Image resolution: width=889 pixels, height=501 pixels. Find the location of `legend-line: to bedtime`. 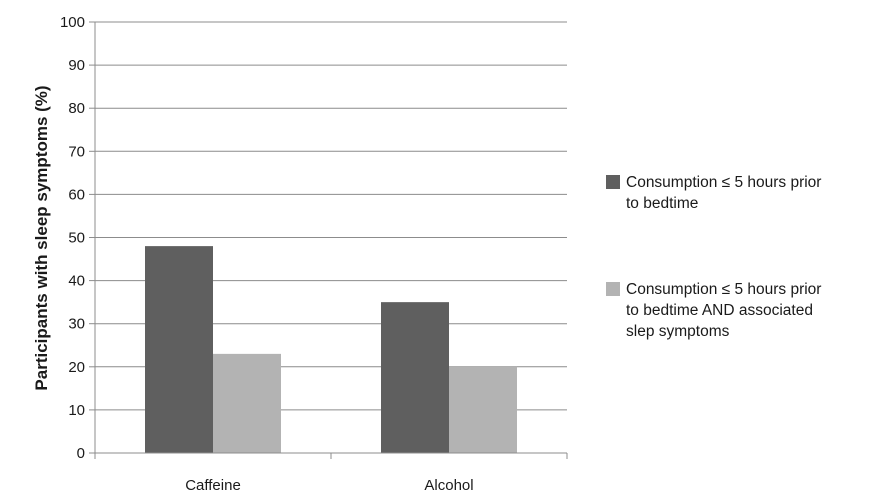

legend-line: to bedtime is located at coordinates (662, 203).